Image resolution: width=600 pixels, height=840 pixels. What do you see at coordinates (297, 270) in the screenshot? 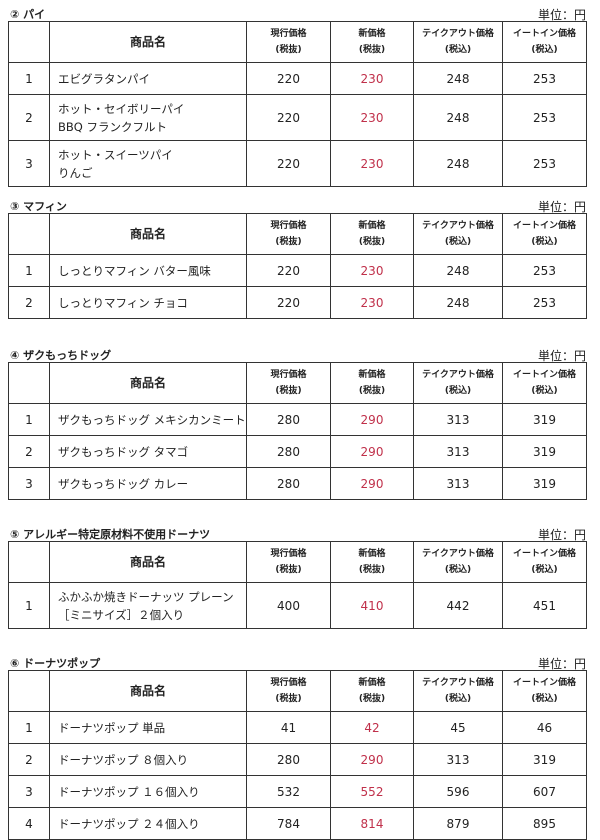
I see `table-row: 1 しっとりマフィン バター風味 220 230 248 253` at bounding box center [297, 270].